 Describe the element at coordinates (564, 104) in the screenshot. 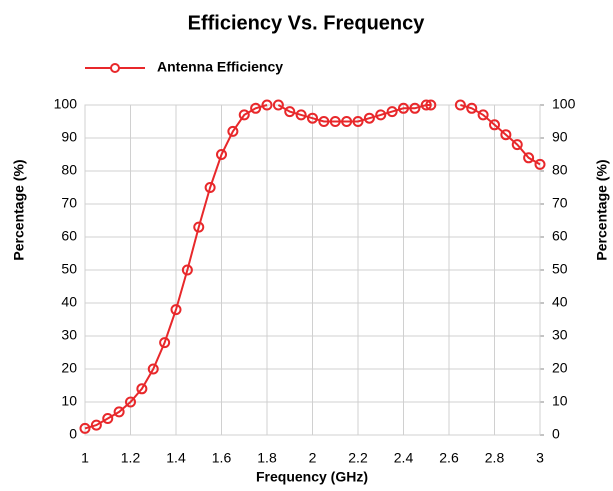

I see `y2-tick-label: 100` at that location.